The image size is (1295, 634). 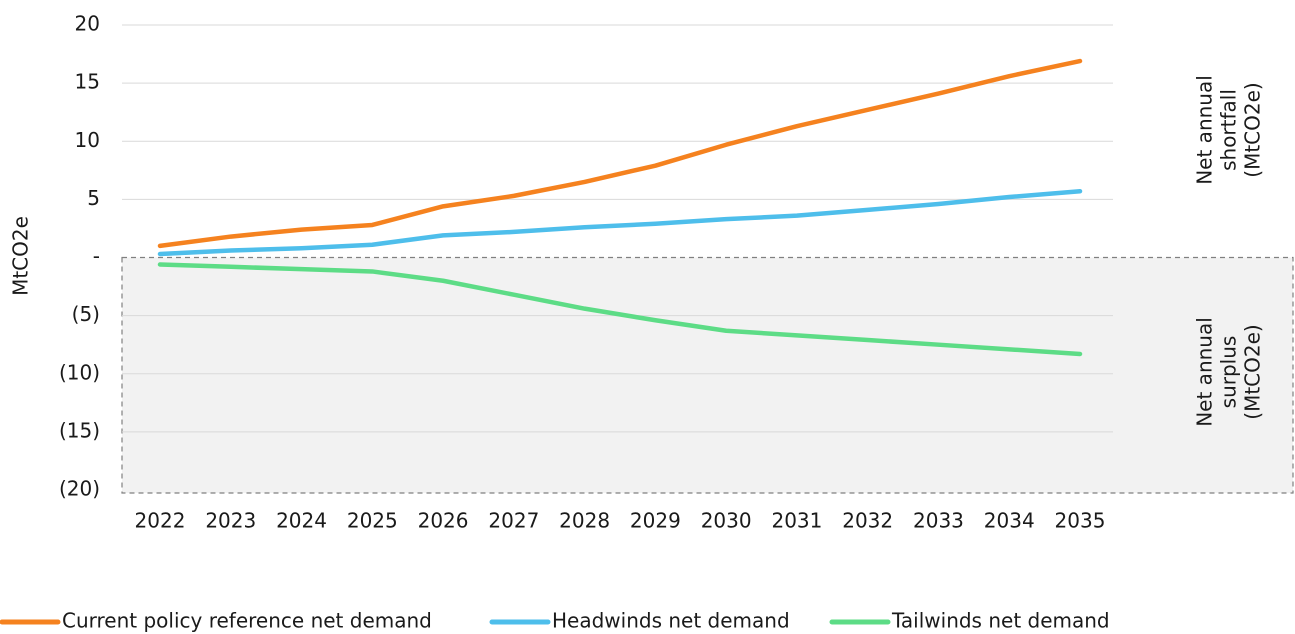 What do you see at coordinates (938, 521) in the screenshot?
I see `x-tick-label: 2033` at bounding box center [938, 521].